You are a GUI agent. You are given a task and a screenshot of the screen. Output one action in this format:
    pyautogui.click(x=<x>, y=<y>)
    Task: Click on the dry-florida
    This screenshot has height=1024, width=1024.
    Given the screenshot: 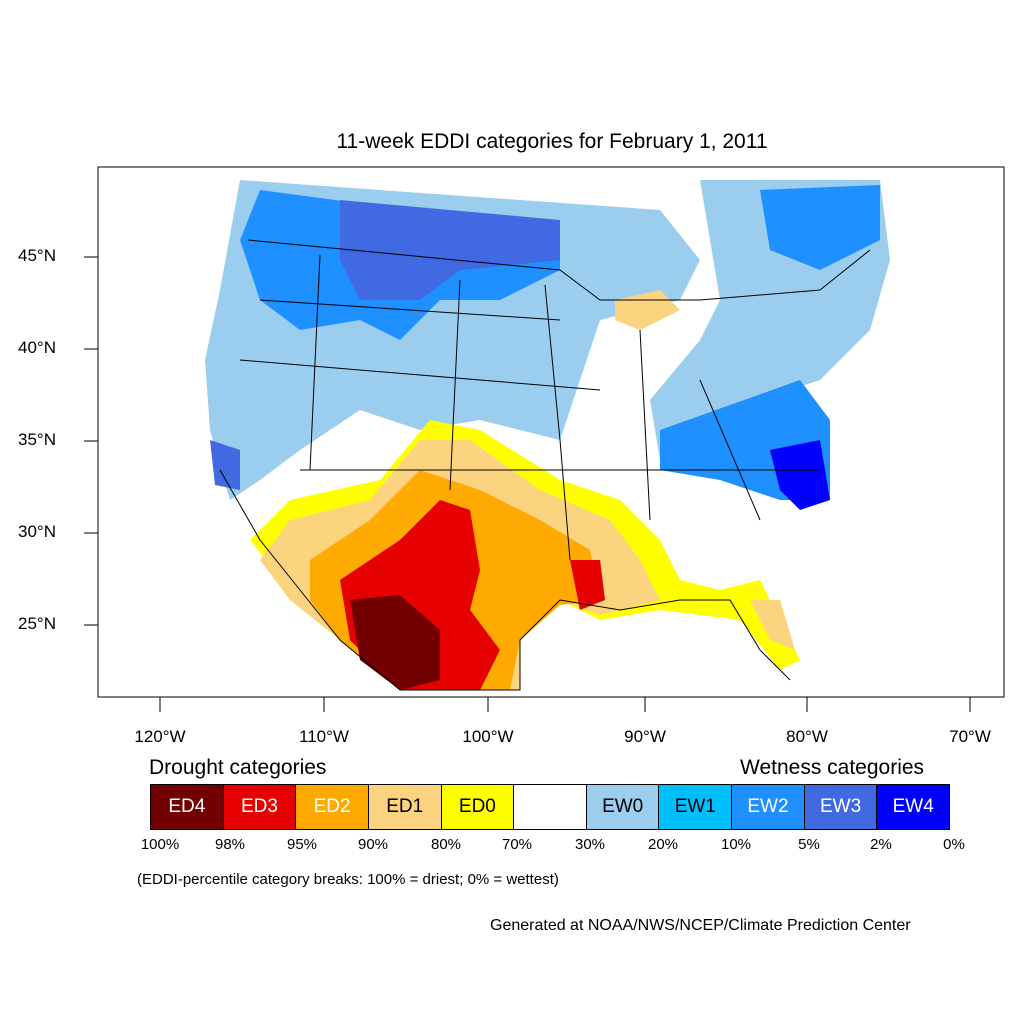 What is the action you would take?
    pyautogui.click(x=772, y=625)
    